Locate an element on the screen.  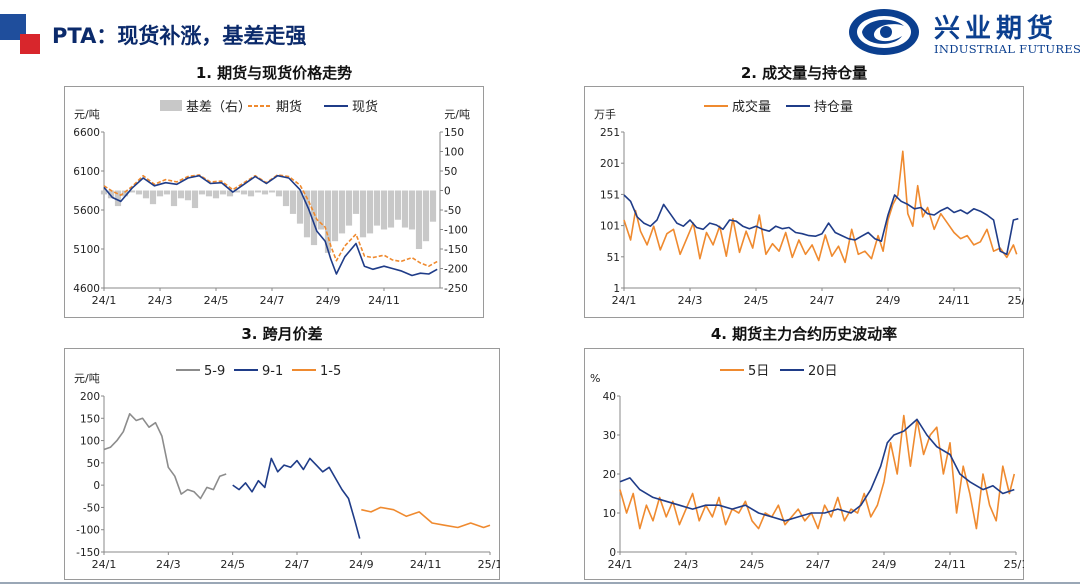
y-tick-label: 6600 is located at coordinates (86, 133).